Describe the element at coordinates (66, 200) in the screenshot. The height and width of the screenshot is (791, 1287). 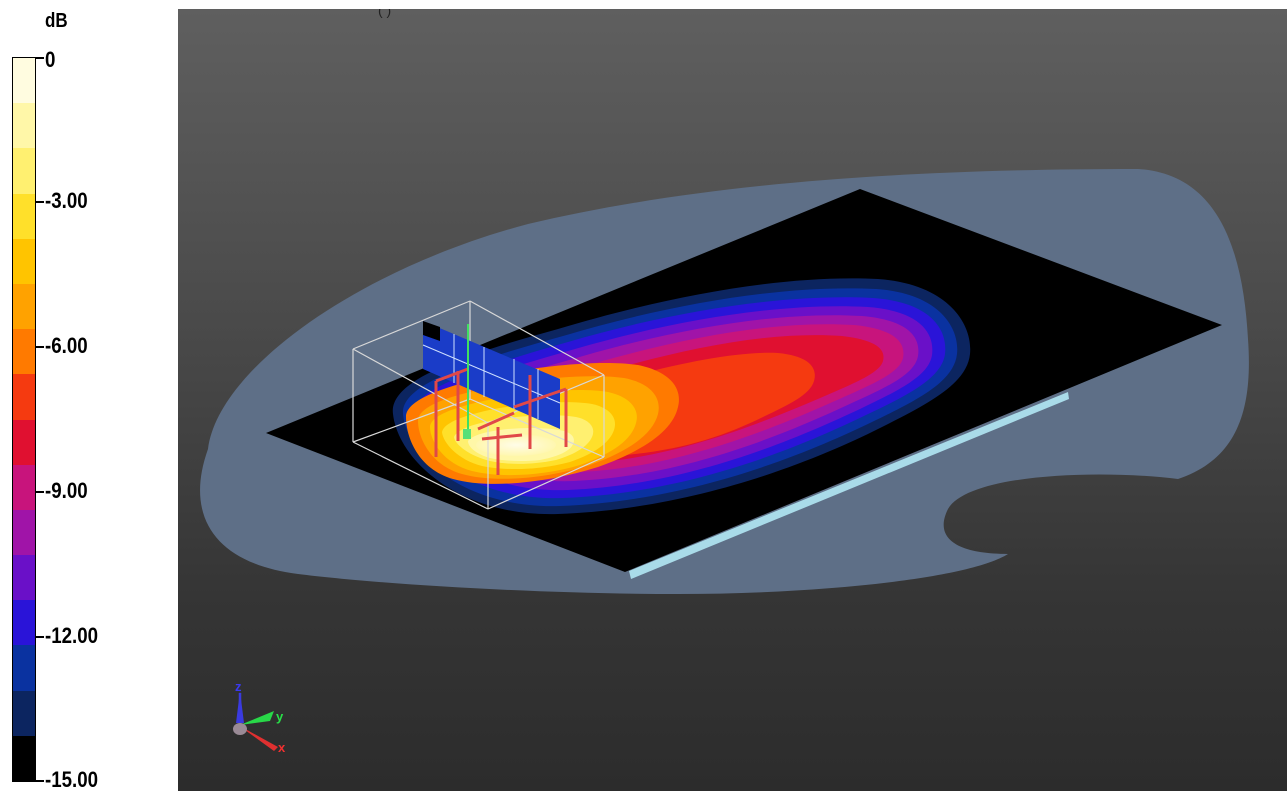
I see `legend-label-1: -3.00` at that location.